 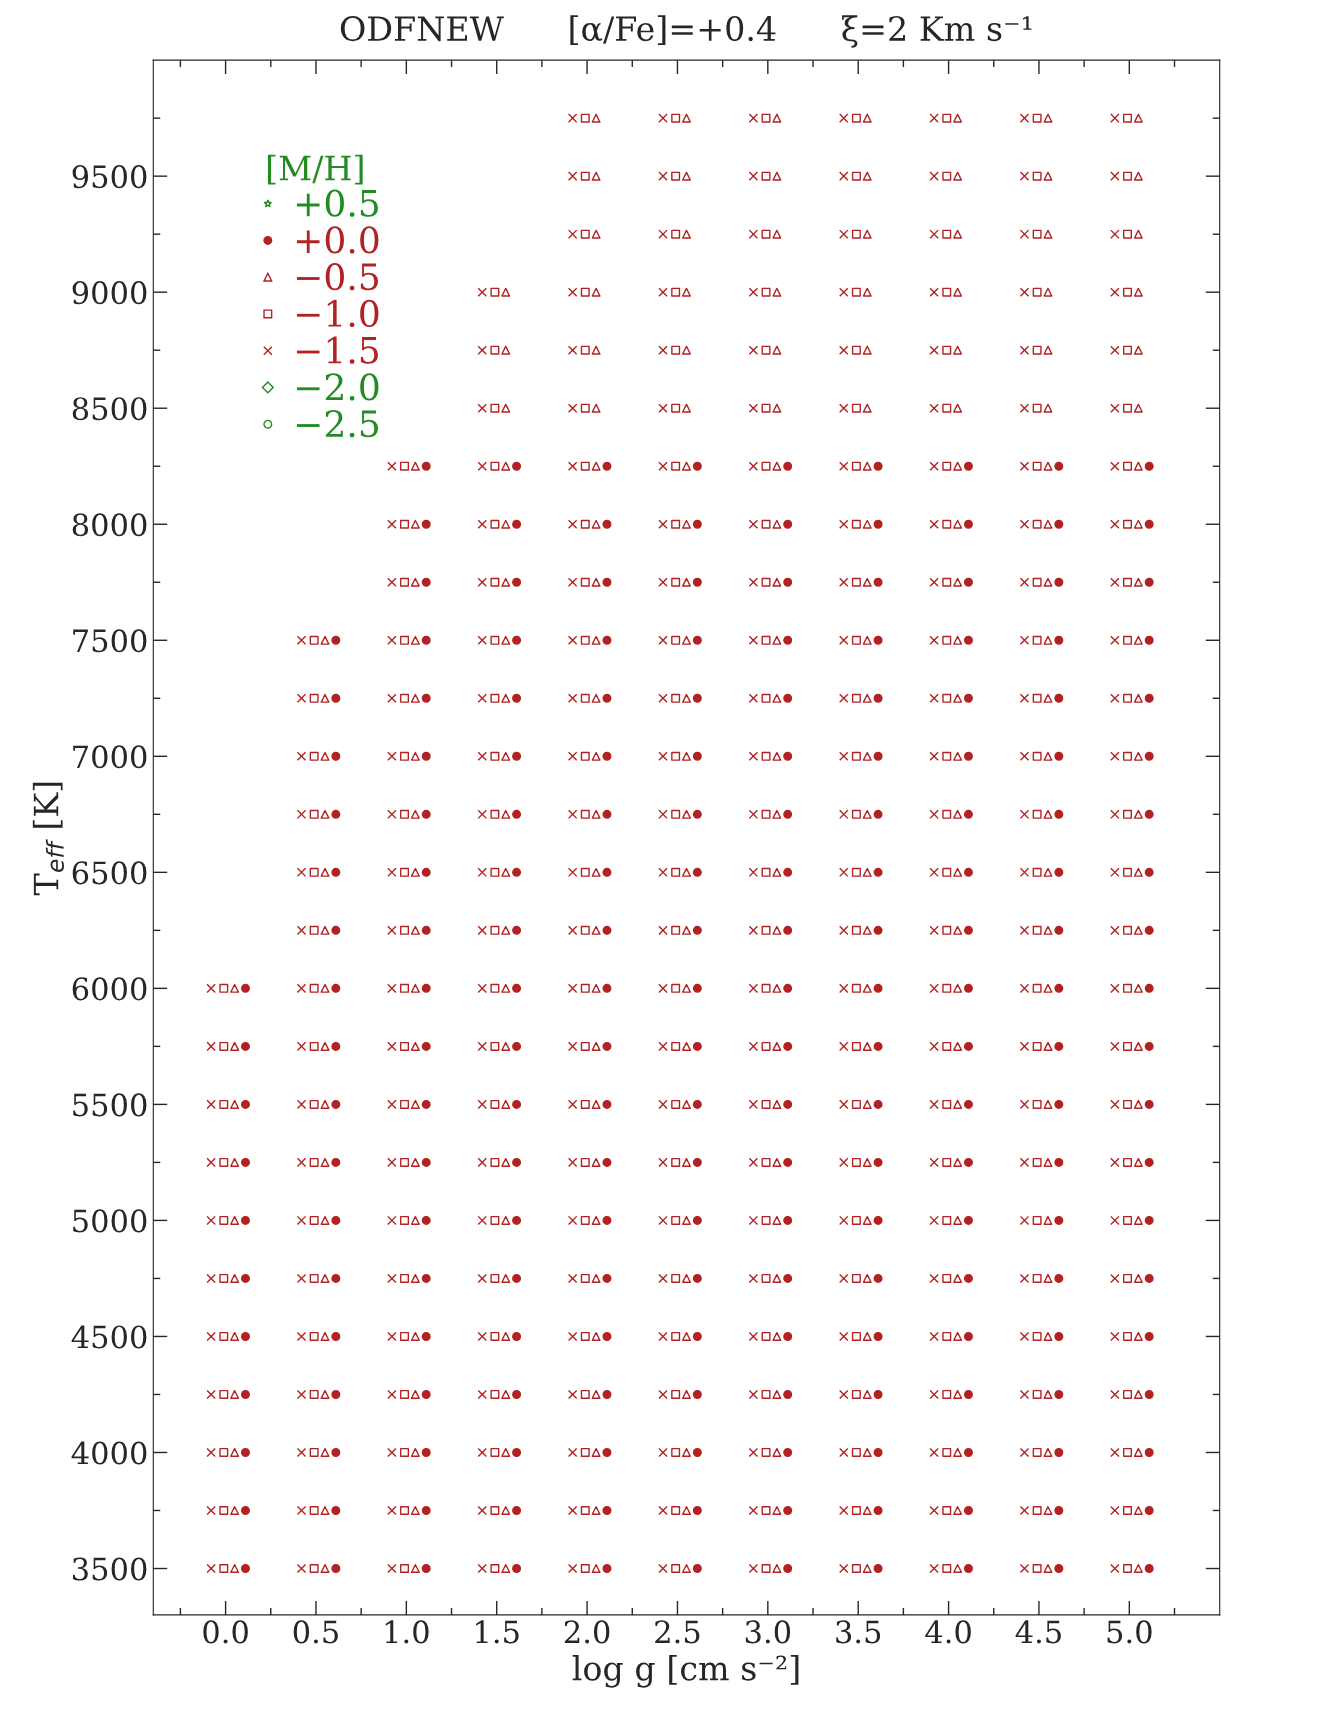 What do you see at coordinates (110, 641) in the screenshot?
I see `y-tick-label: 7500` at bounding box center [110, 641].